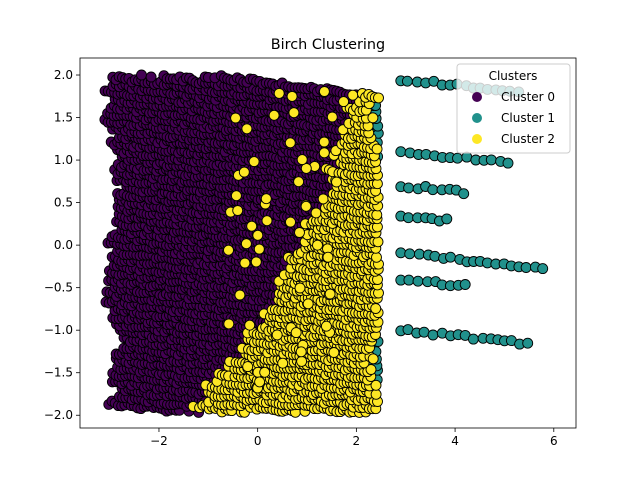 Image resolution: width=640 pixels, height=480 pixels. Describe the element at coordinates (528, 97) in the screenshot. I see `legend-label-cluster-0: Cluster 0` at that location.